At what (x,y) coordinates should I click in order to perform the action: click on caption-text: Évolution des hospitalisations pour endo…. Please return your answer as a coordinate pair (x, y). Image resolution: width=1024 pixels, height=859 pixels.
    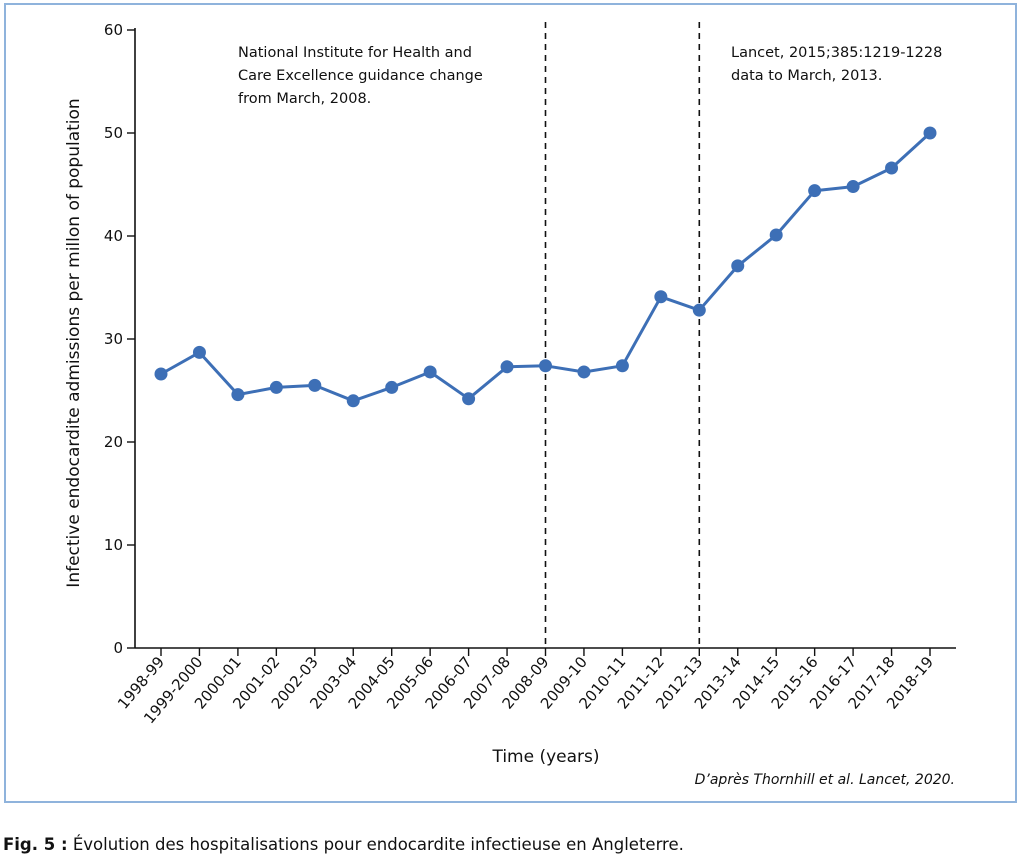
    Looking at the image, I should click on (375, 844).